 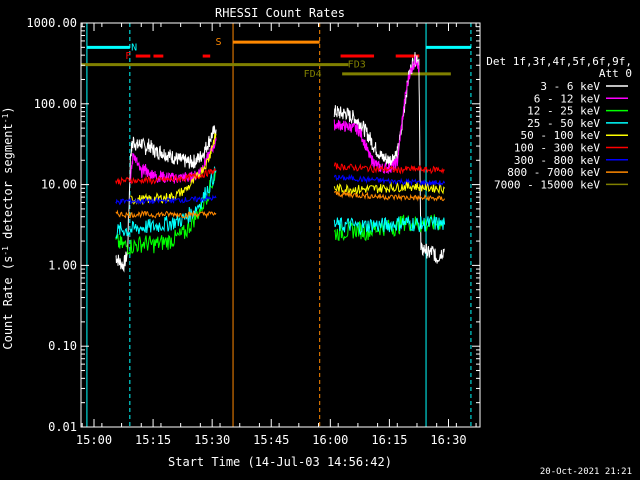 What do you see at coordinates (271, 440) in the screenshot?
I see `x-tick-label-3: 15:45` at bounding box center [271, 440].